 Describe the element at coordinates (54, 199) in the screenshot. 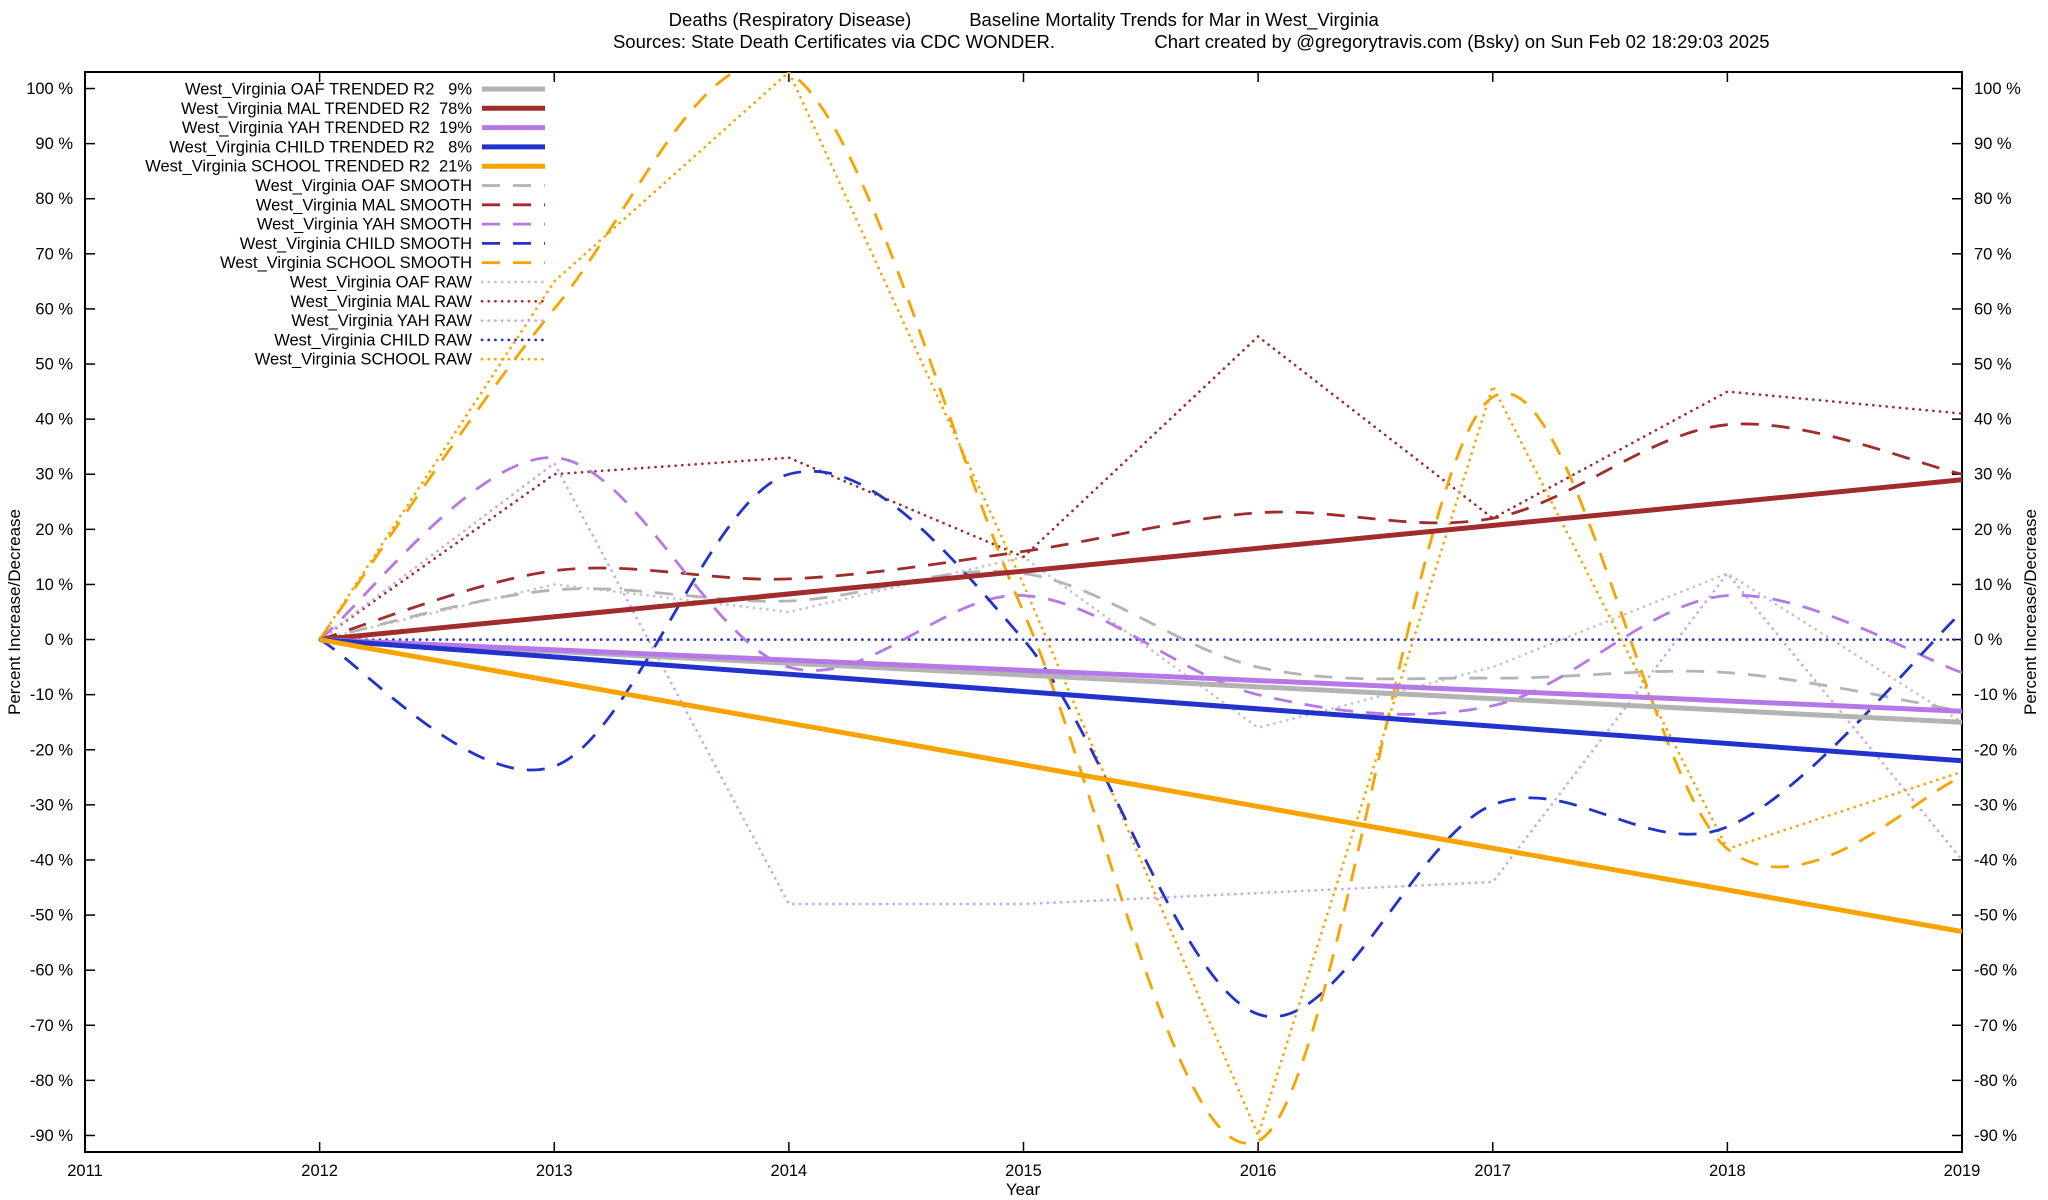

I see `y-tick-label-left: 80 %` at that location.